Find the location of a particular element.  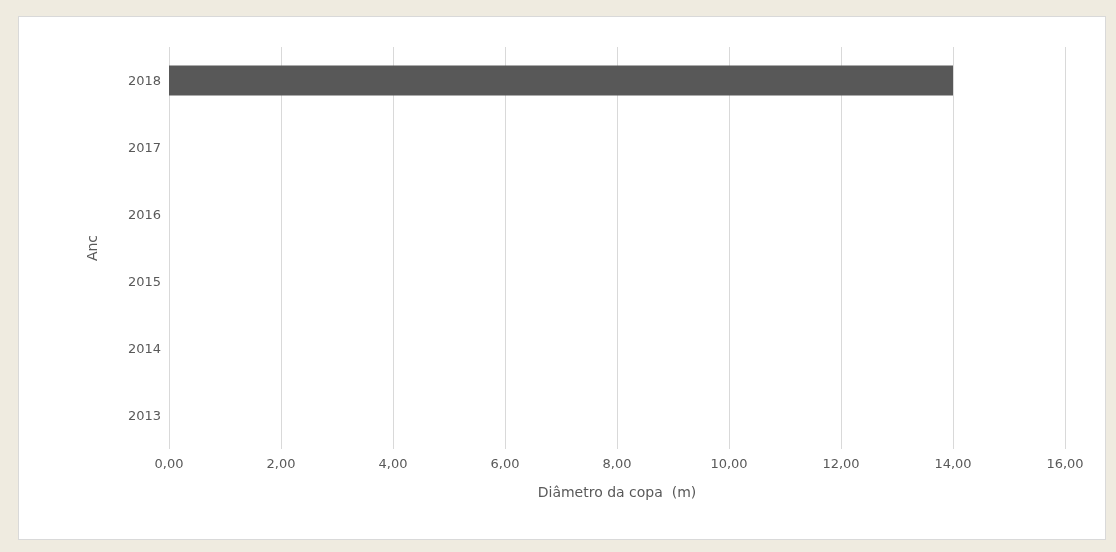

y-tick-label: 2015 is located at coordinates (144, 281).